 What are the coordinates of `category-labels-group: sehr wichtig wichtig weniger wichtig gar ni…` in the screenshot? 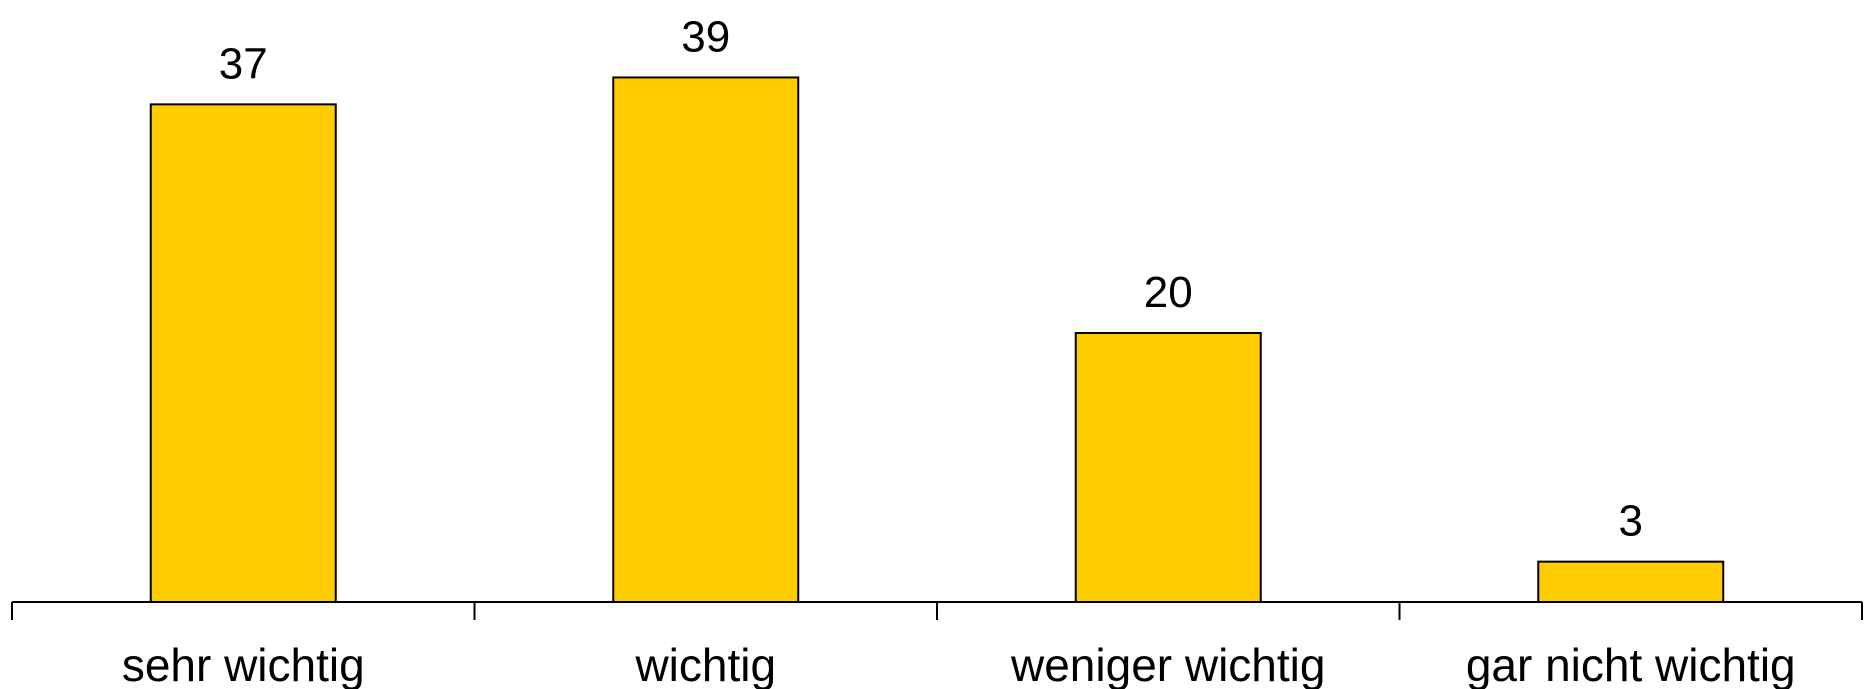 It's located at (959, 664).